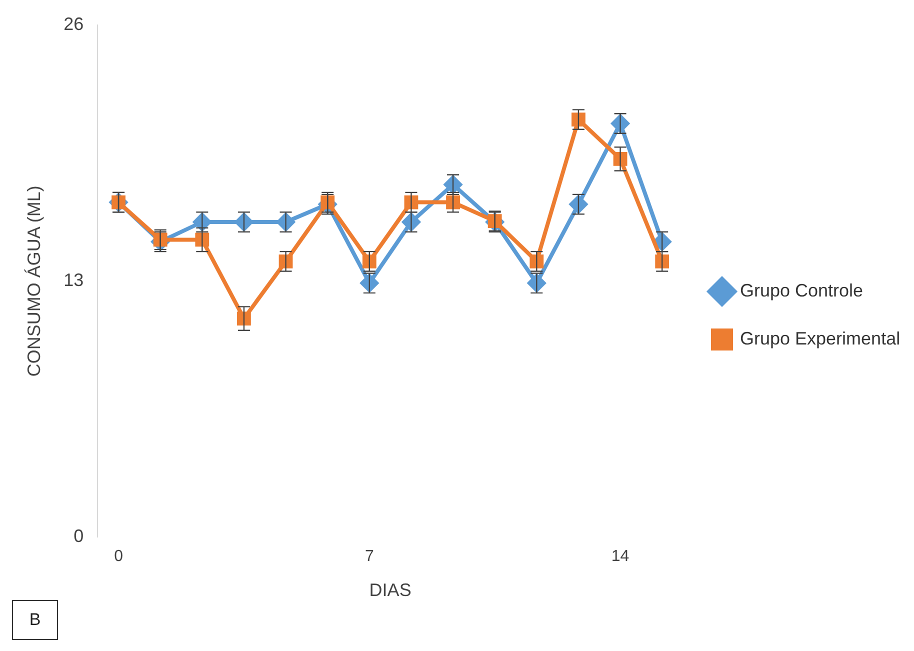 The image size is (914, 651). I want to click on y-tick-label: 0, so click(79, 536).